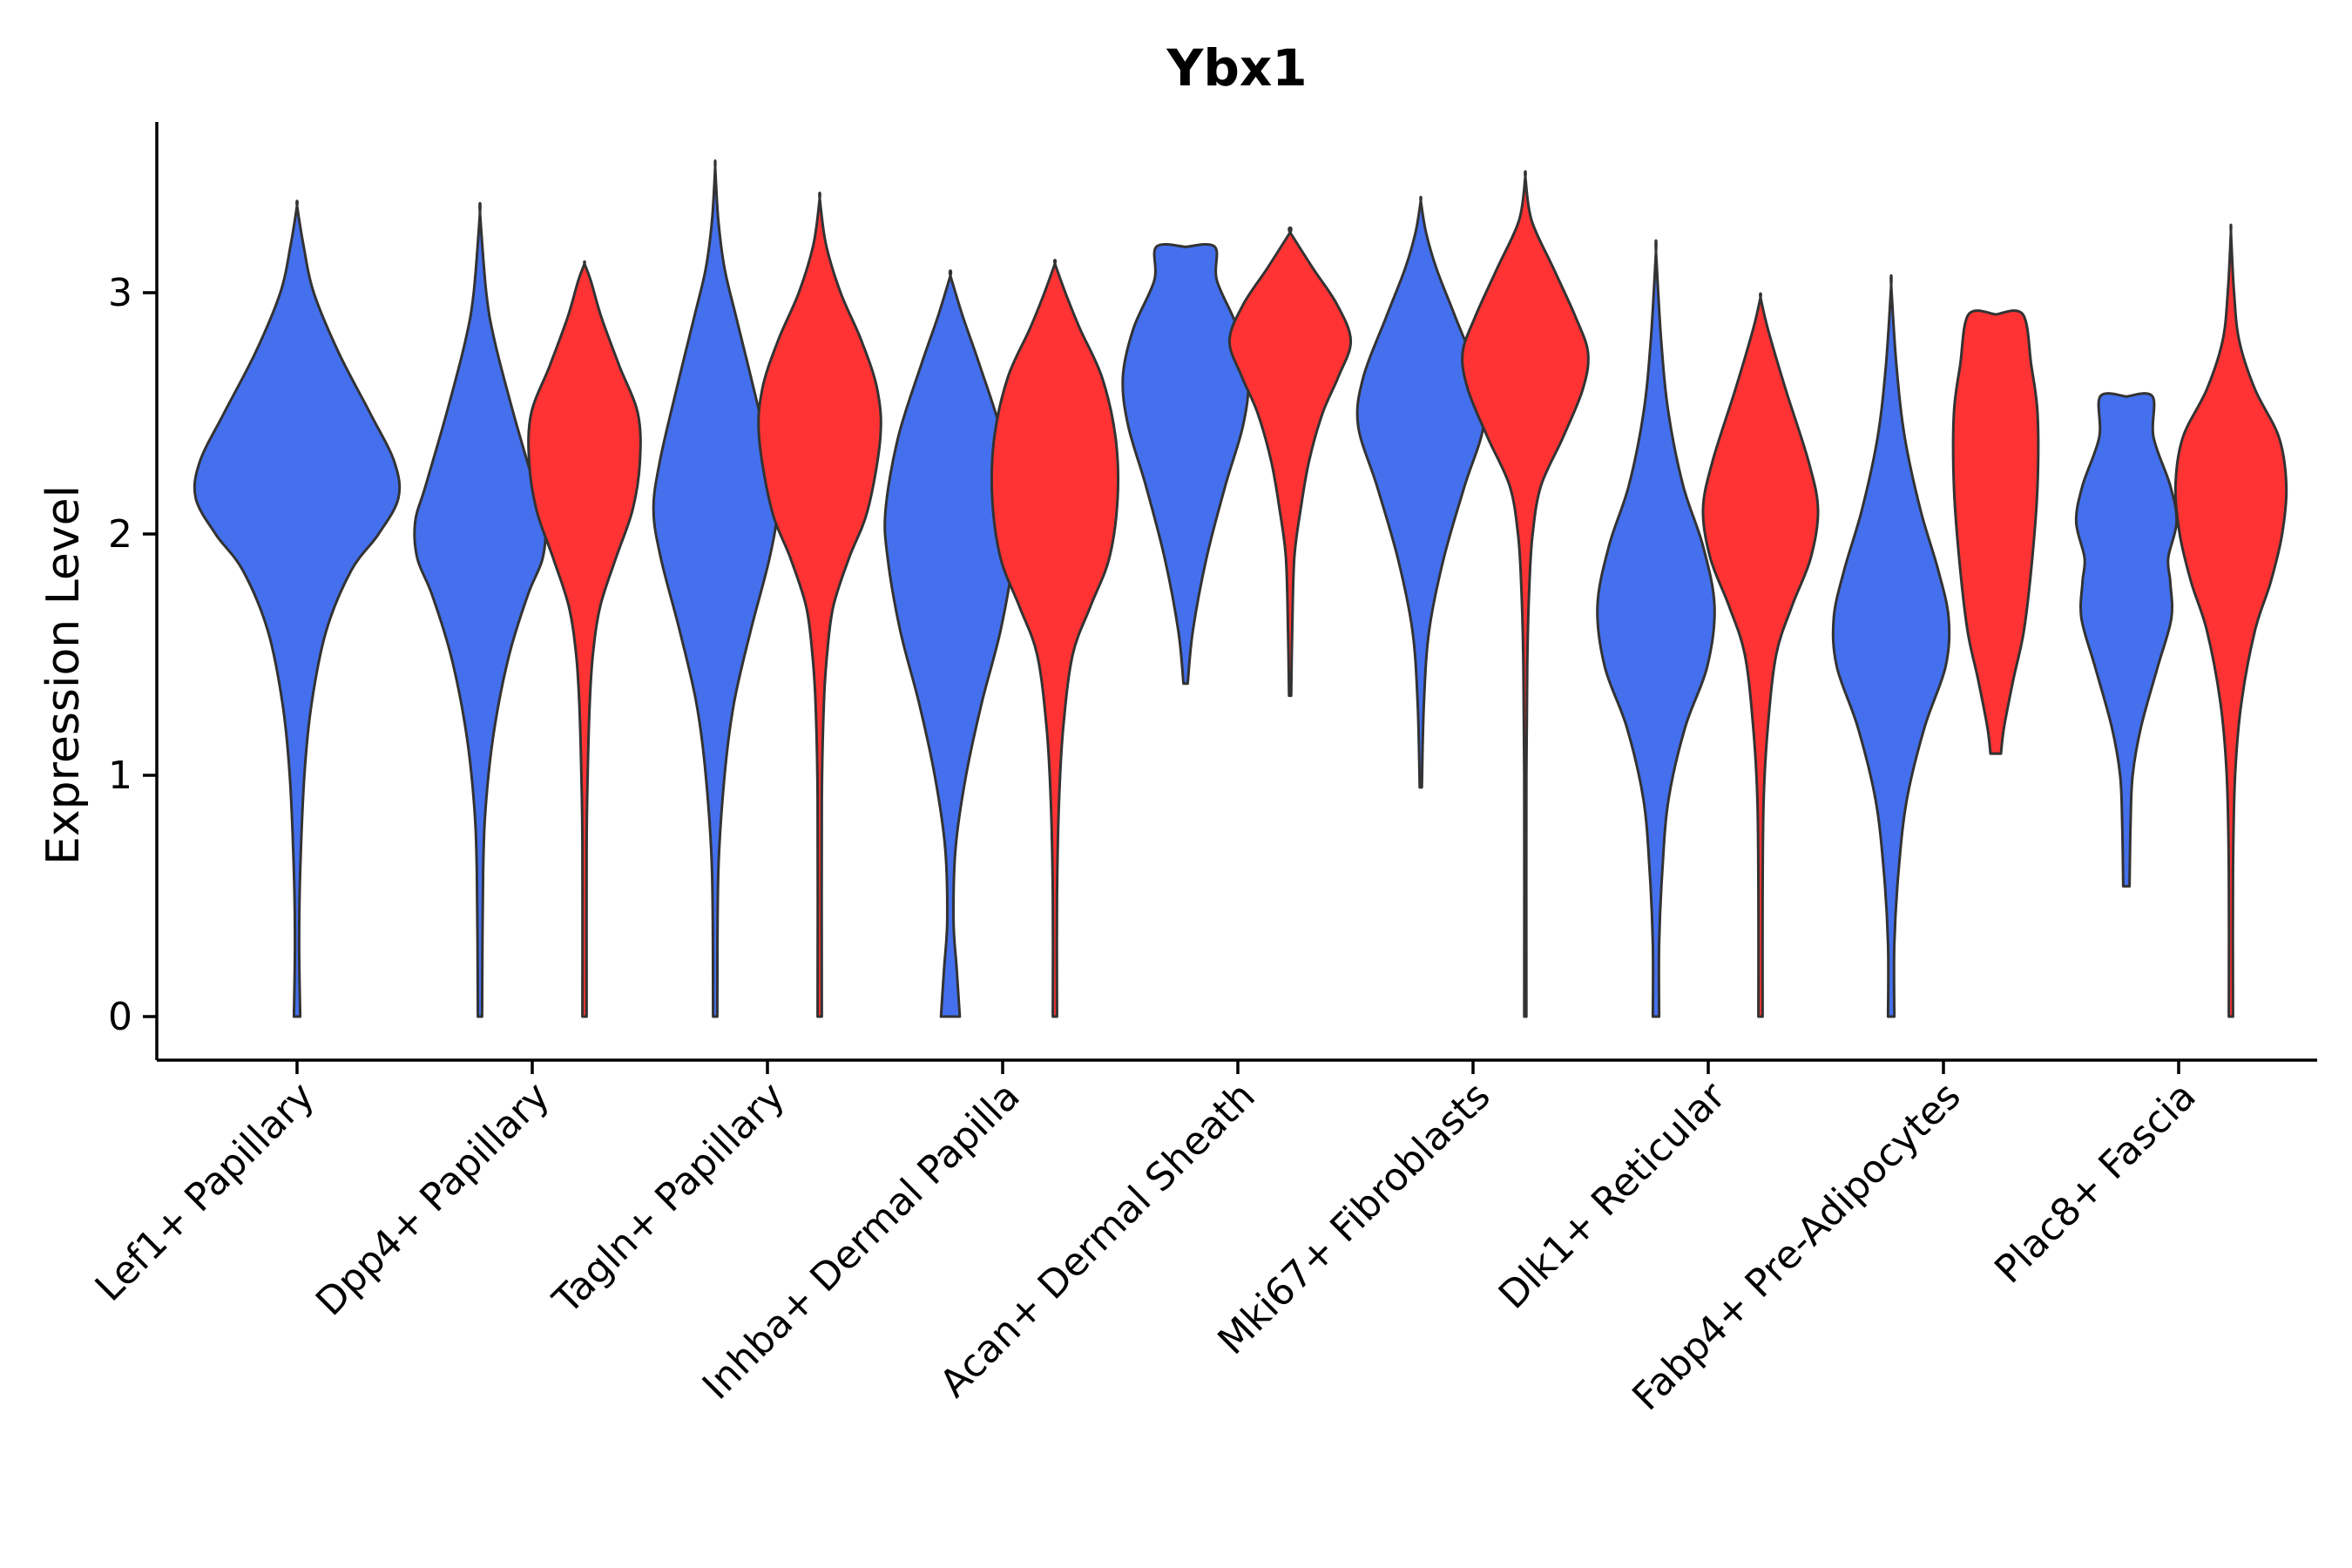 This screenshot has width=2352, height=1568. Describe the element at coordinates (820, 604) in the screenshot. I see `violin-group-red-tagln-papillary` at that location.